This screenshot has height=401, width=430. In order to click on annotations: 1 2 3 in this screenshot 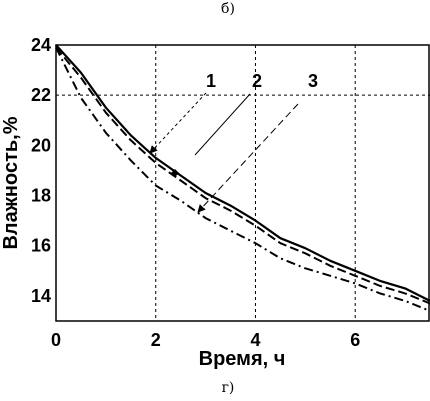, I will do `click(233, 142)`.